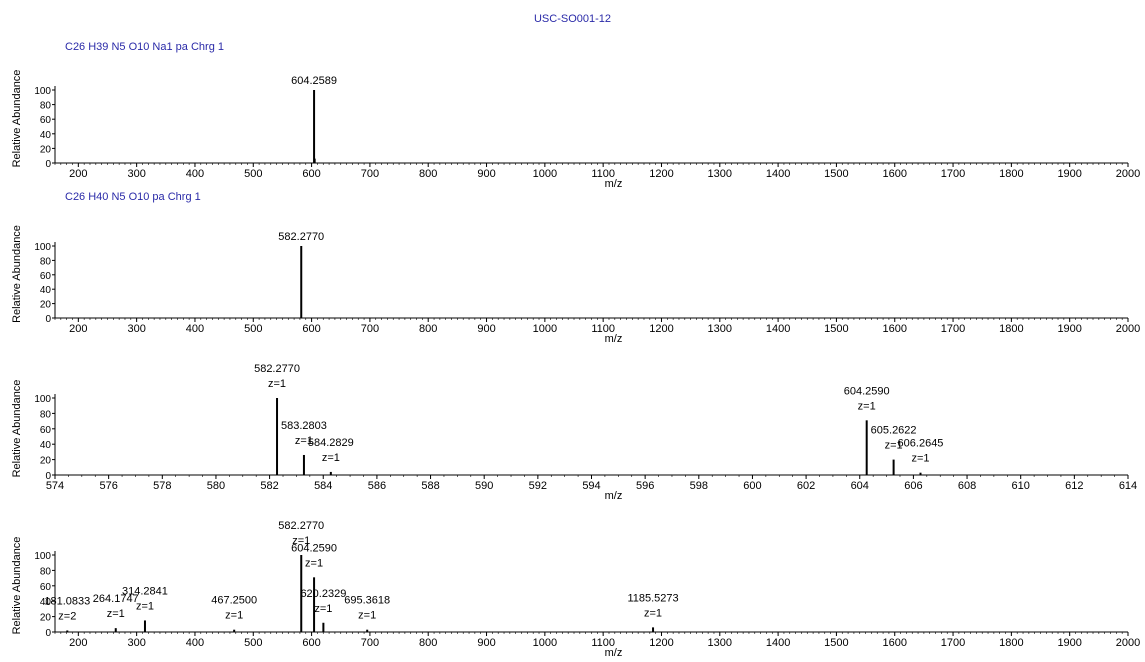 The height and width of the screenshot is (662, 1145). I want to click on x-tick-label: 604, so click(860, 486).